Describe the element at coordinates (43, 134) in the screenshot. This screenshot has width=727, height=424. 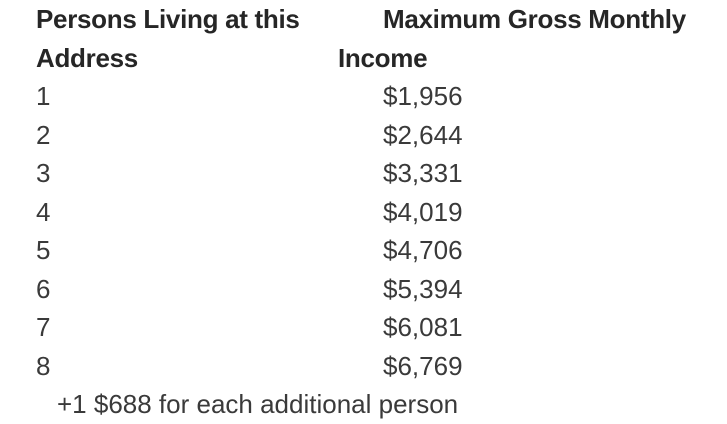
I see `persons-cell: 2` at that location.